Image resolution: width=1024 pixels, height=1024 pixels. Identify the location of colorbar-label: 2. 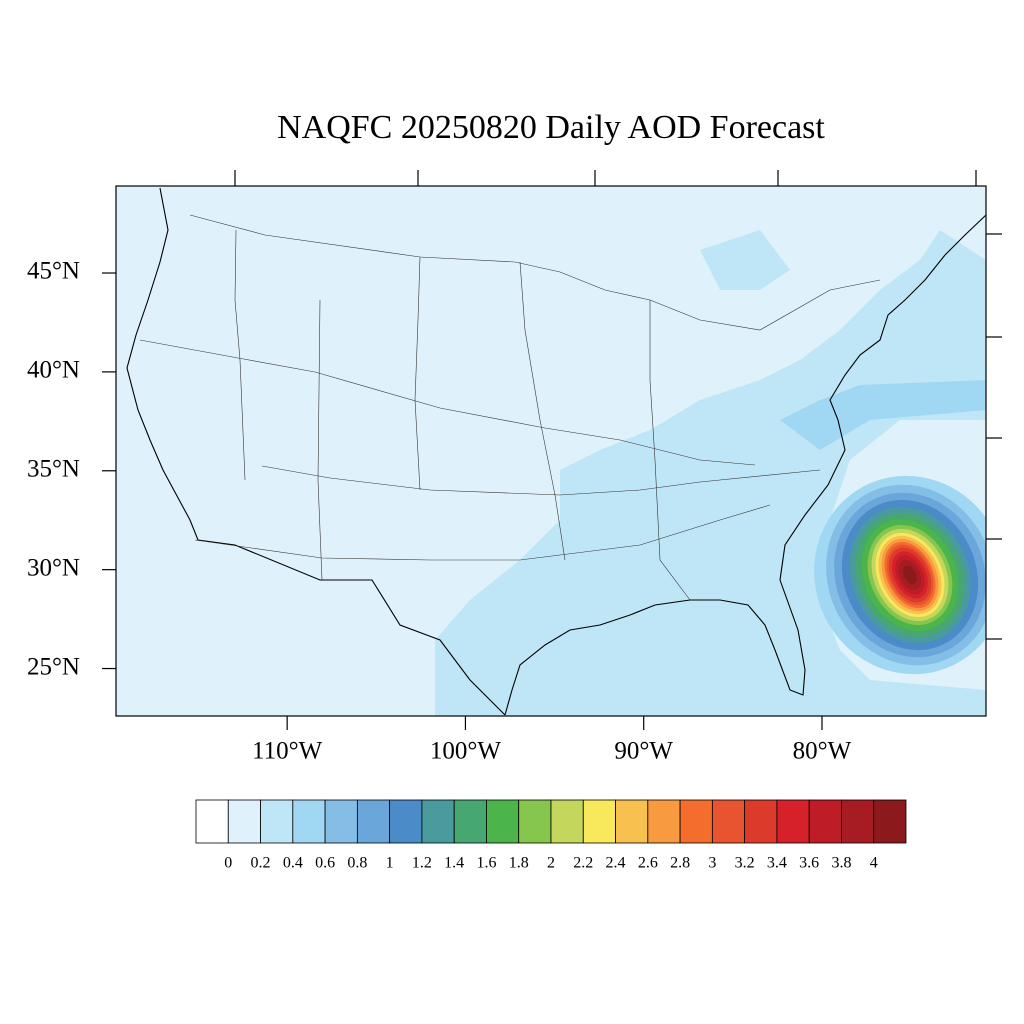
(551, 863).